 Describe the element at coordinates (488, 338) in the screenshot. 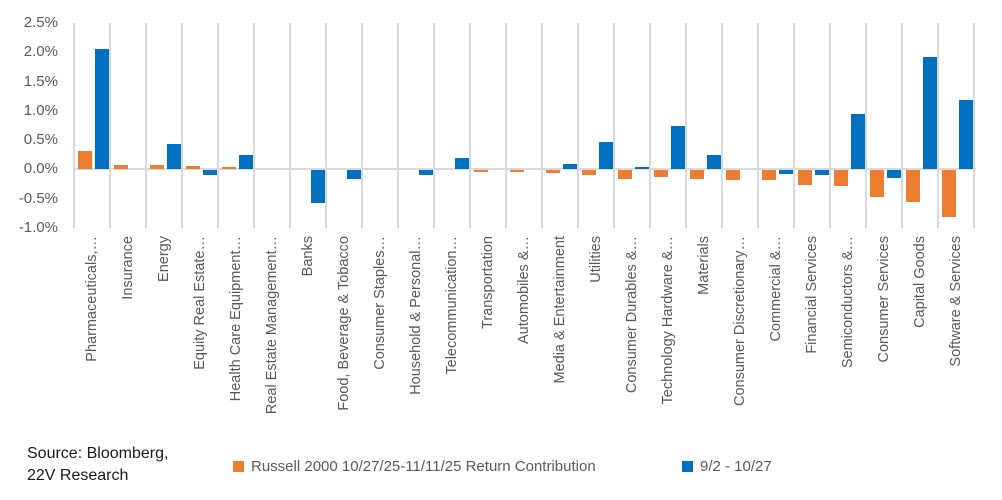

I see `x-axis-category-label: Transportation` at that location.